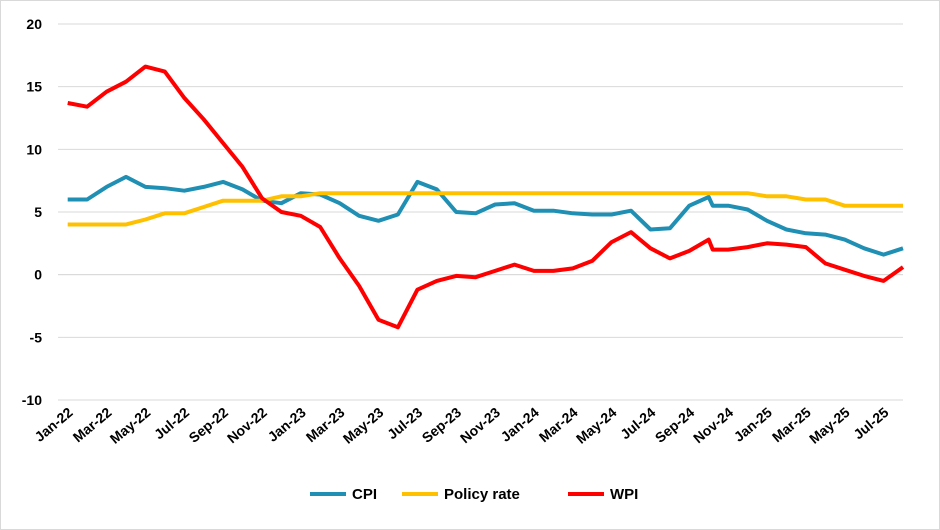 The width and height of the screenshot is (940, 530). What do you see at coordinates (829, 425) in the screenshot?
I see `x-tick-label: May-25` at bounding box center [829, 425].